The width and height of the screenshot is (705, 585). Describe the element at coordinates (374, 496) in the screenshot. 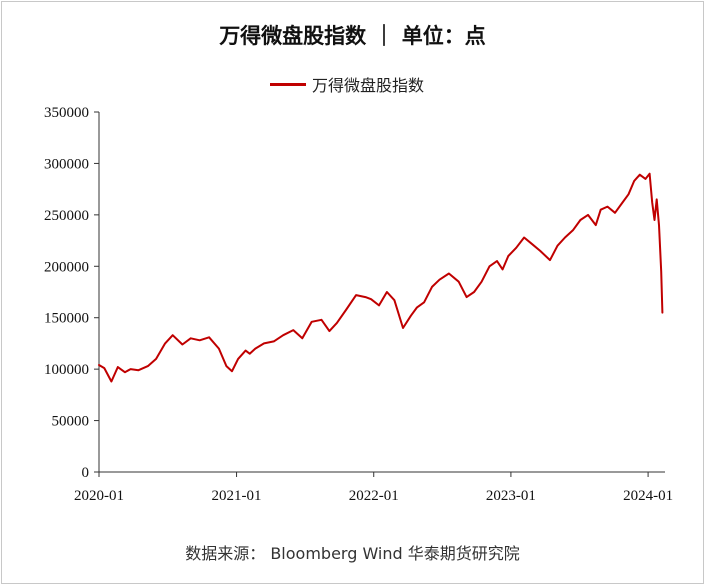

I see `x-tick-label: 2022-01` at that location.